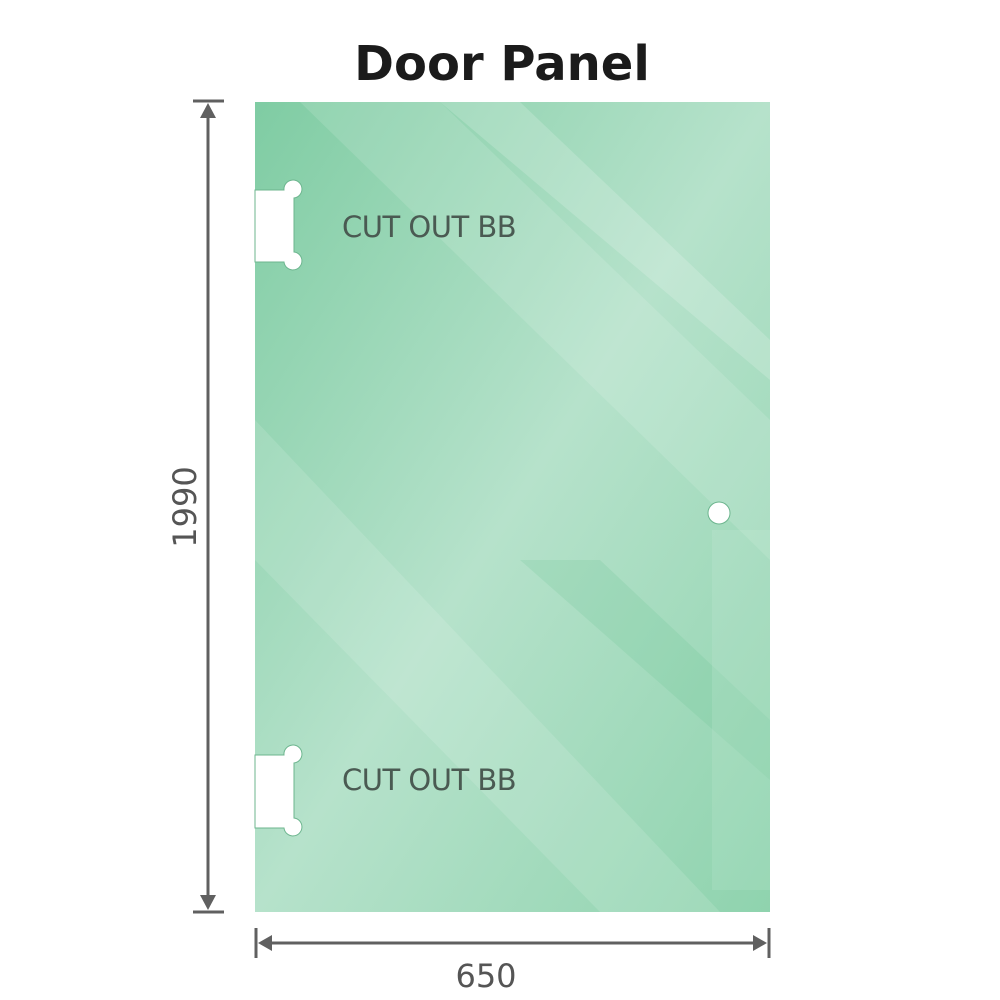 This screenshot has width=1000, height=1000. I want to click on arrow-left-icon, so click(265, 943).